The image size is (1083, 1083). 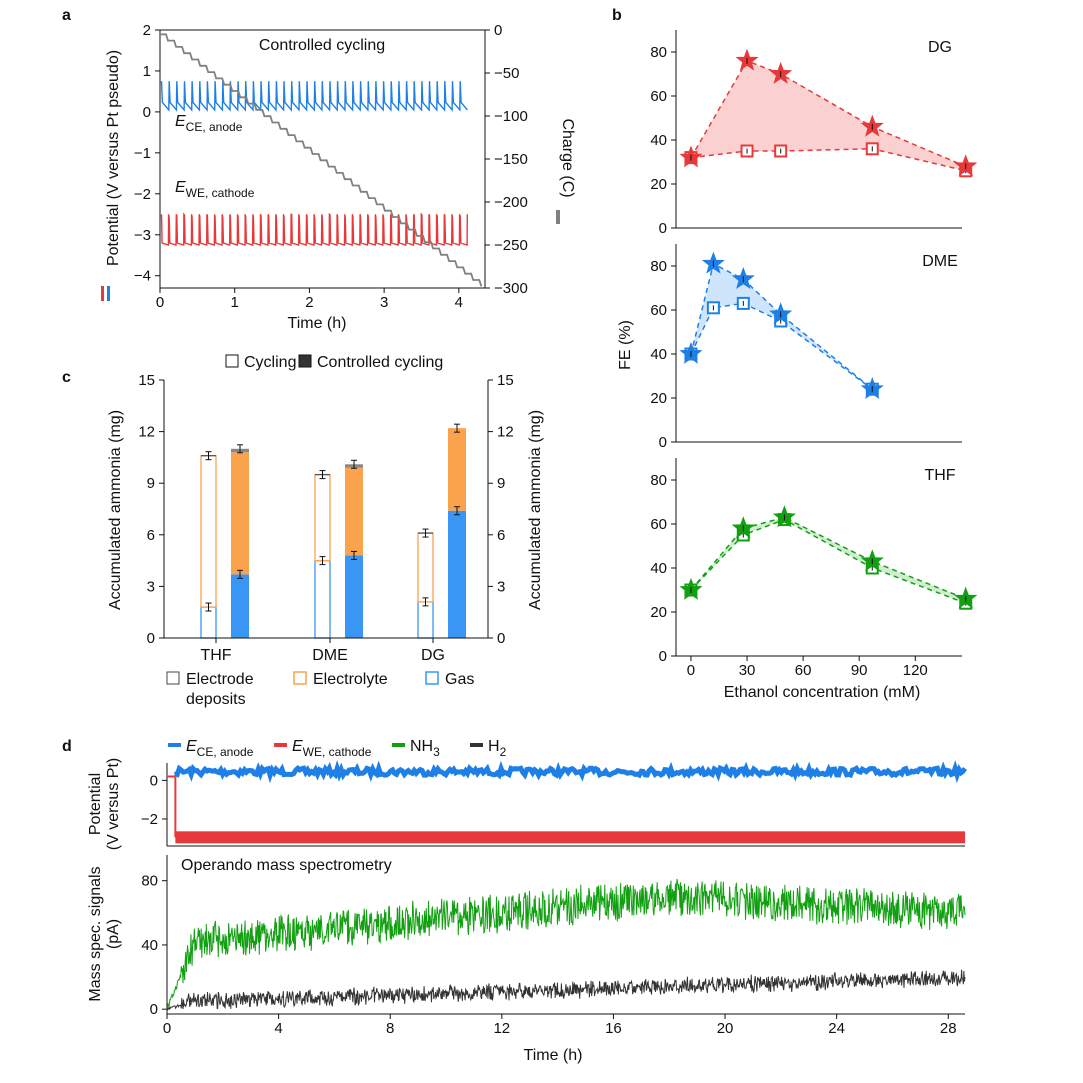 I want to click on panel-d-bottom-ytick-label: 0, so click(x=154, y=1009).